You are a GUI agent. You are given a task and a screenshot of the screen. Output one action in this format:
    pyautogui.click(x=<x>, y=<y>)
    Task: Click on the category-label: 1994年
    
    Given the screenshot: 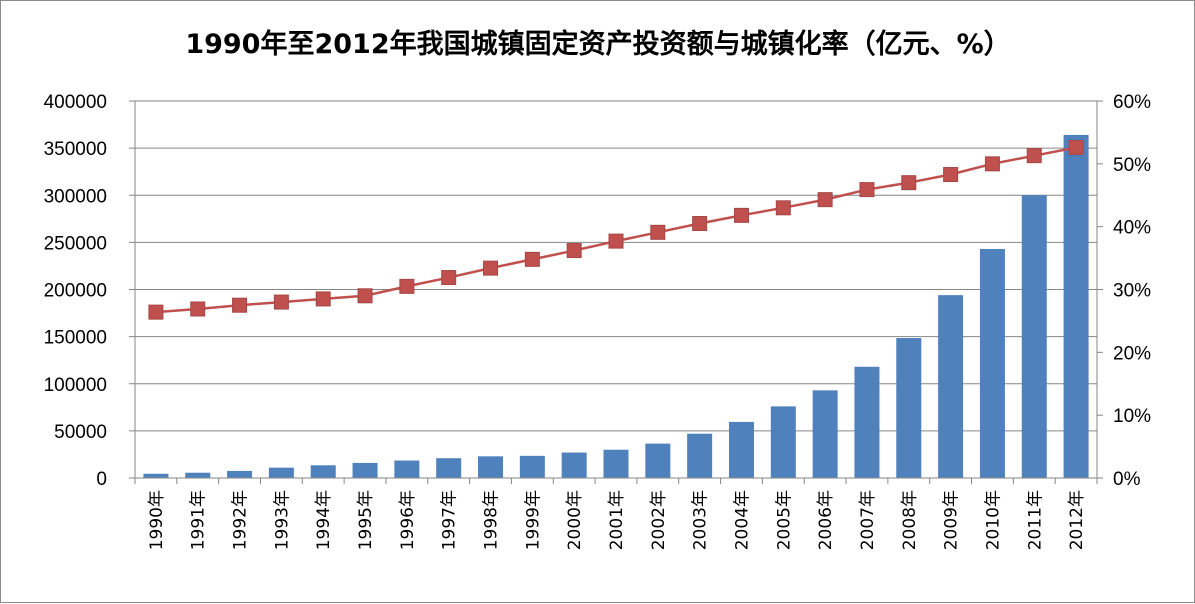 What is the action you would take?
    pyautogui.click(x=324, y=520)
    